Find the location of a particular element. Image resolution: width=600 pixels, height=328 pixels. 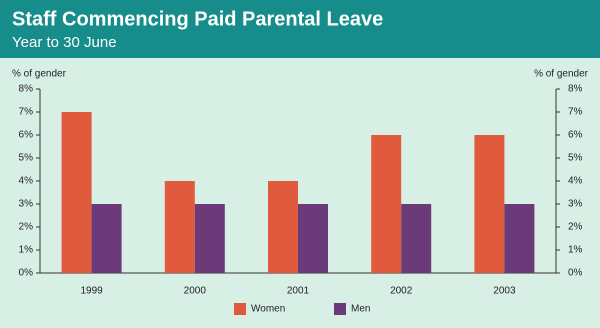

y2-tick-label: 8% is located at coordinates (575, 89).